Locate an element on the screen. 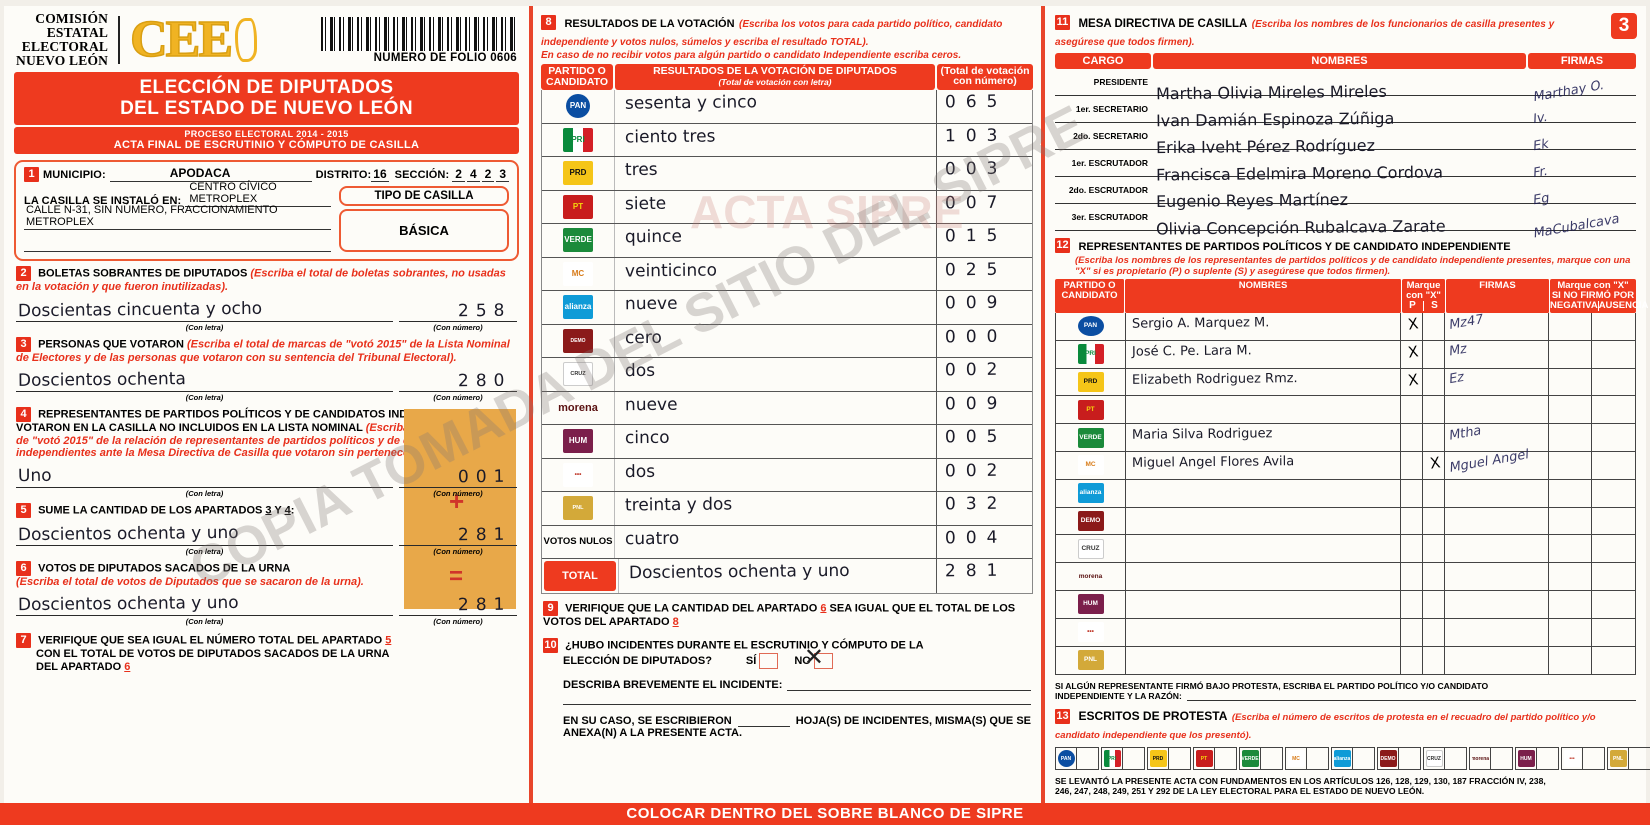  section-5-numero: 281 is located at coordinates (484, 534).